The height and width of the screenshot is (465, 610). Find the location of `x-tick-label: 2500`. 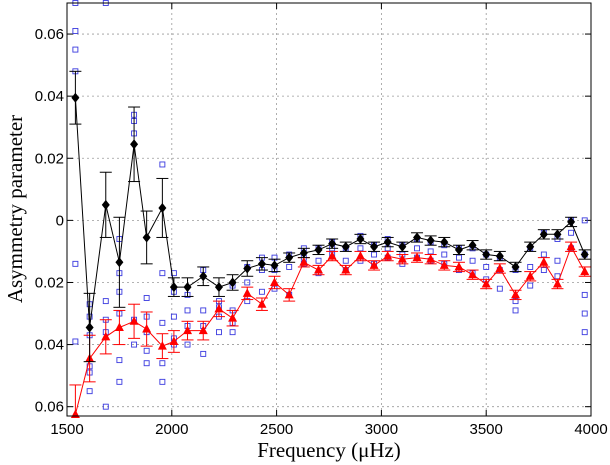

x-tick-label: 2500 is located at coordinates (276, 429).